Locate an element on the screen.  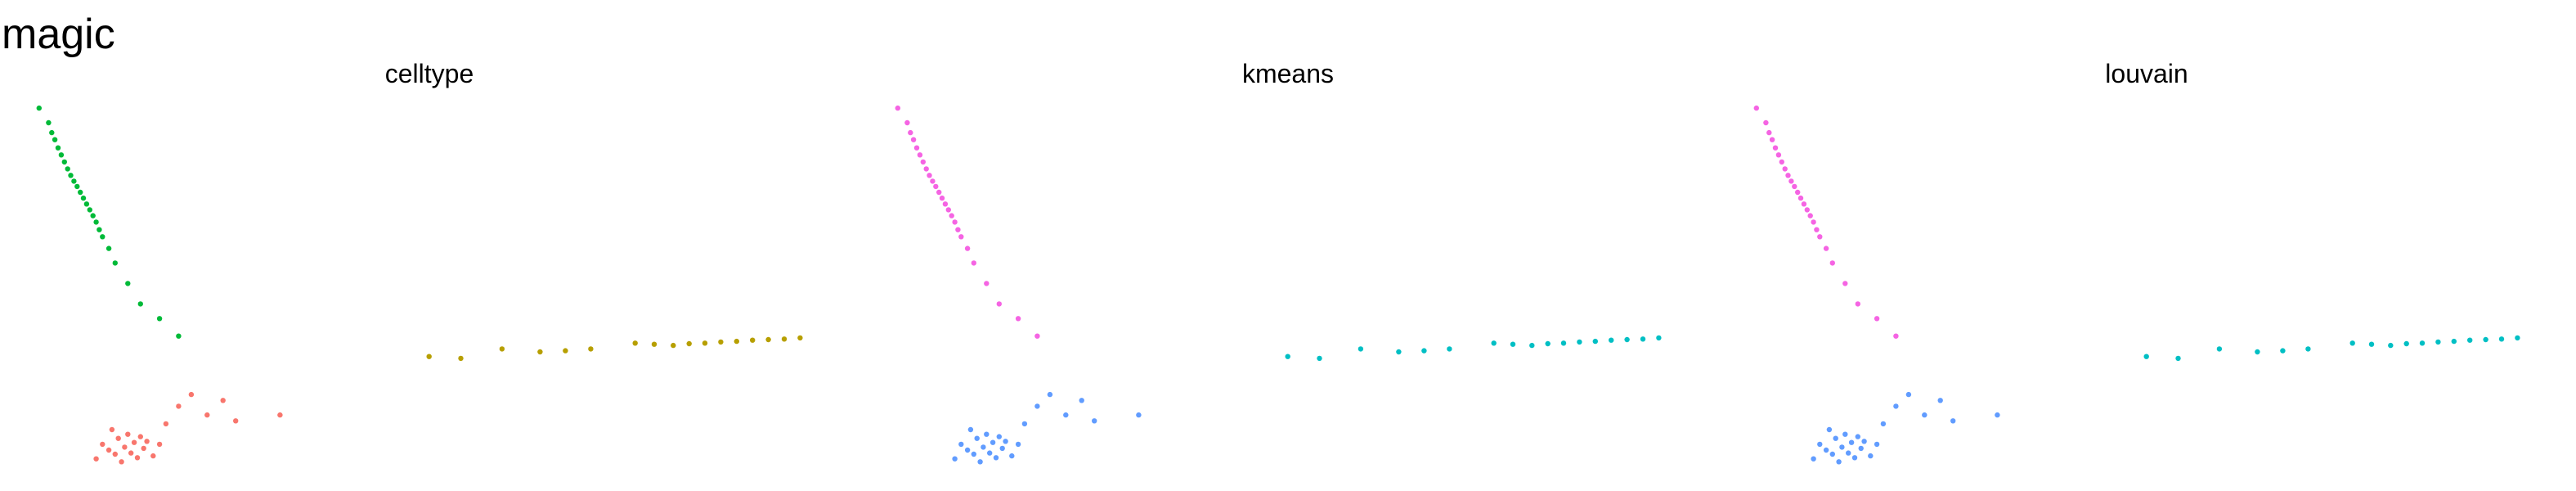
panel-title-louvain: louvain is located at coordinates (2146, 74).